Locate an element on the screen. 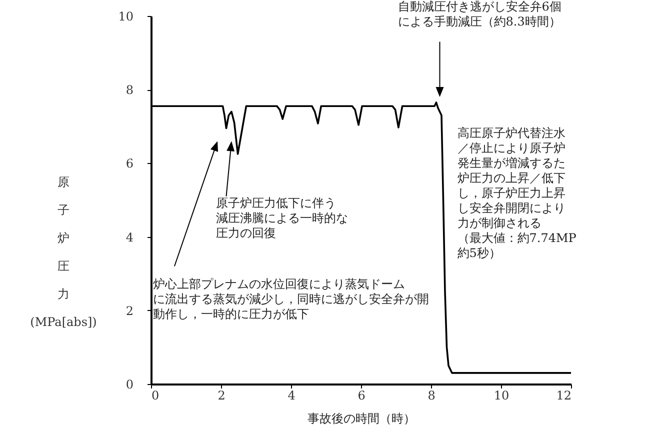 The width and height of the screenshot is (671, 442). x-tick-label: 10 is located at coordinates (502, 395).